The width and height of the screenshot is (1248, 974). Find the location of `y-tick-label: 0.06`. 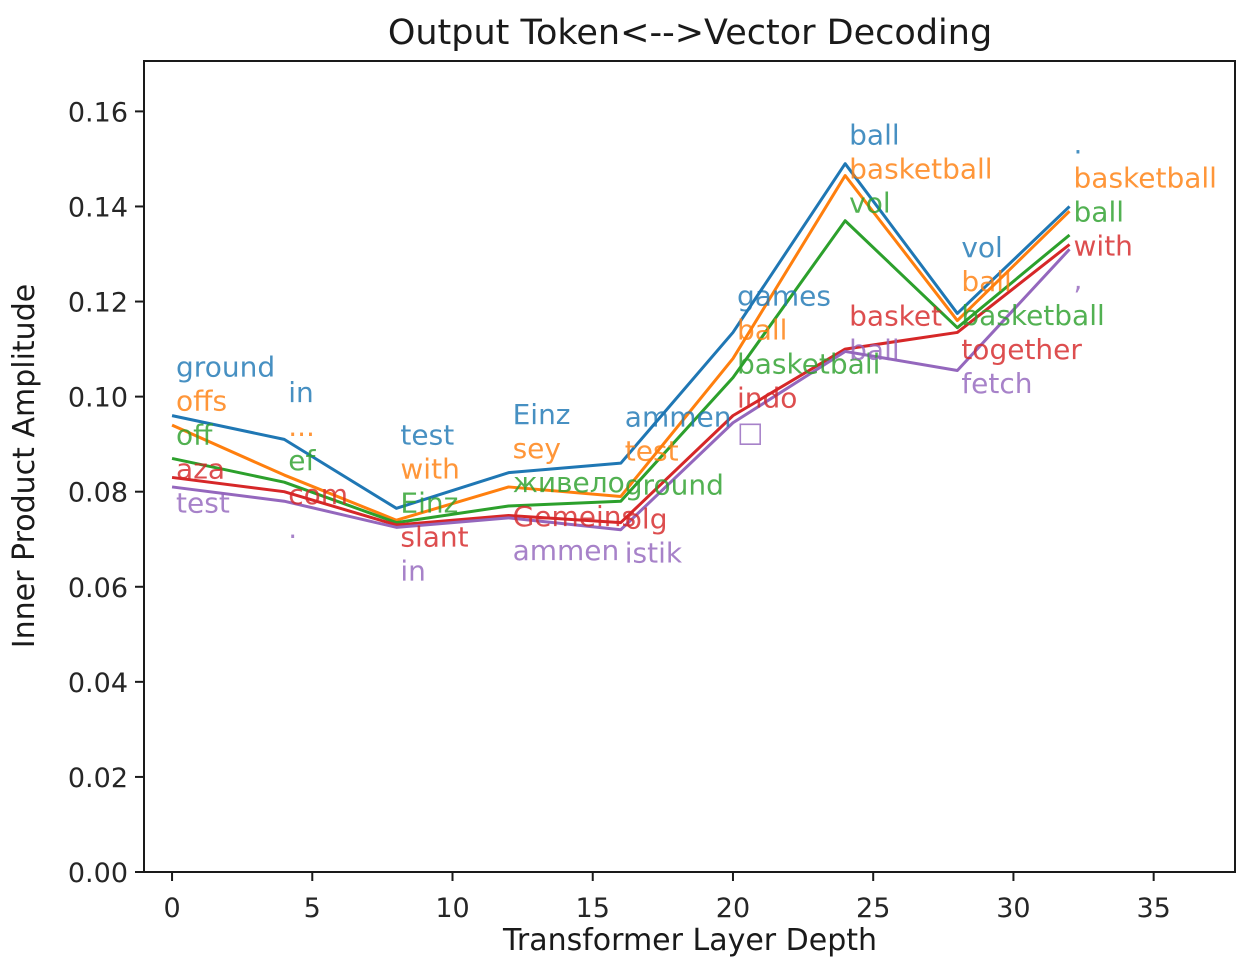

y-tick-label: 0.06 is located at coordinates (98, 588).